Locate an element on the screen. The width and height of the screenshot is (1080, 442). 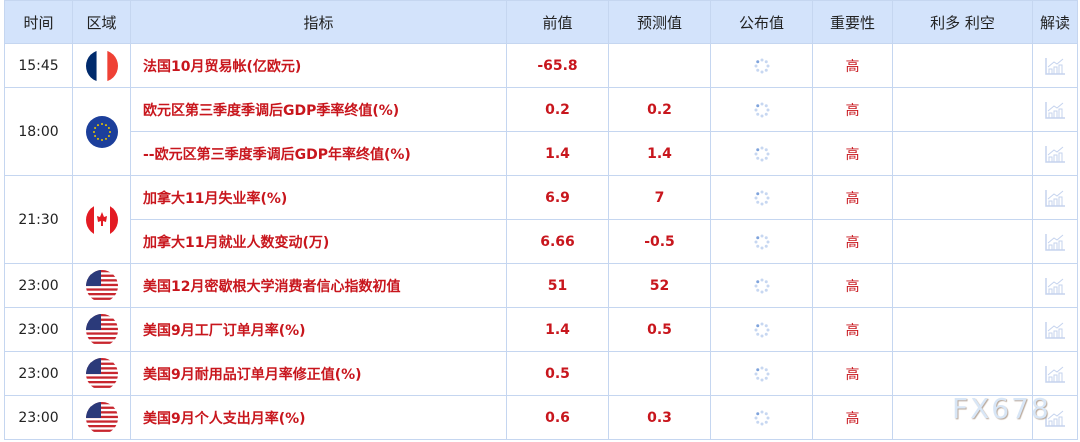
previous-value: 1.4 is located at coordinates (557, 153).